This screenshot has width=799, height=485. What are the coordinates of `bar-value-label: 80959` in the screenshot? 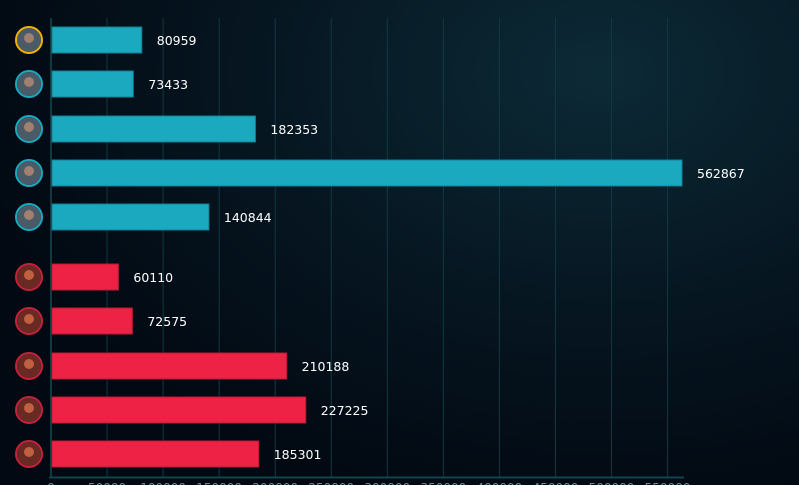 It's located at (177, 40).